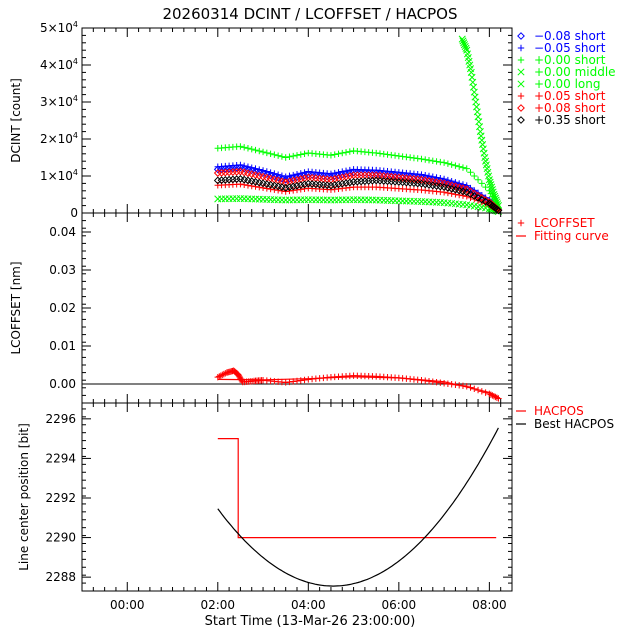 The image size is (640, 640). I want to click on y-tick-label: 2294, so click(60, 458).